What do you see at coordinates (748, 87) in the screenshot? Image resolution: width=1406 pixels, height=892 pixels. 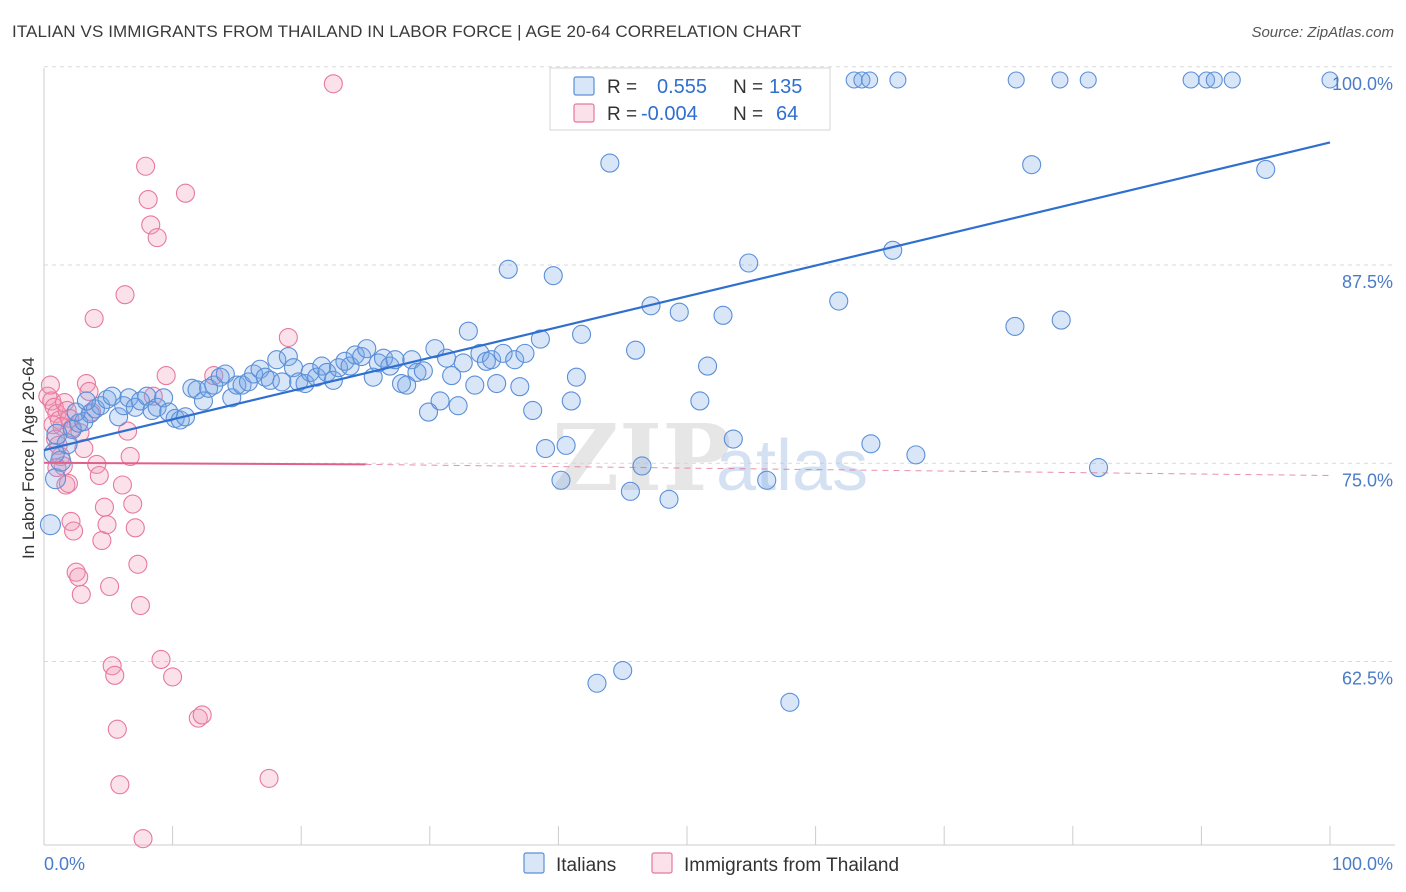 I see `legend-n-label-italians: N =` at bounding box center [748, 87].